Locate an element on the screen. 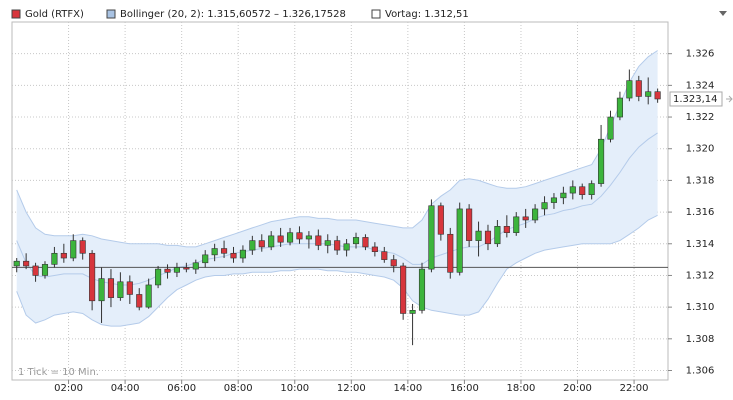 The width and height of the screenshot is (733, 400). x-tick-label: 04:00 is located at coordinates (125, 388).